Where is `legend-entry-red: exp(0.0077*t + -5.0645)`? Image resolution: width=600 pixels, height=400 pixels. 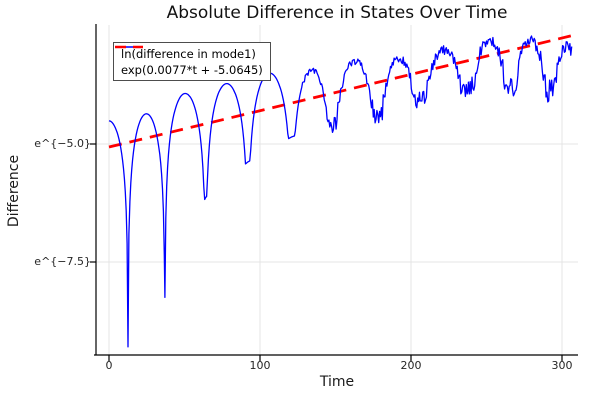
legend-entry-red: exp(0.0077*t + -5.0645) is located at coordinates (189, 61).